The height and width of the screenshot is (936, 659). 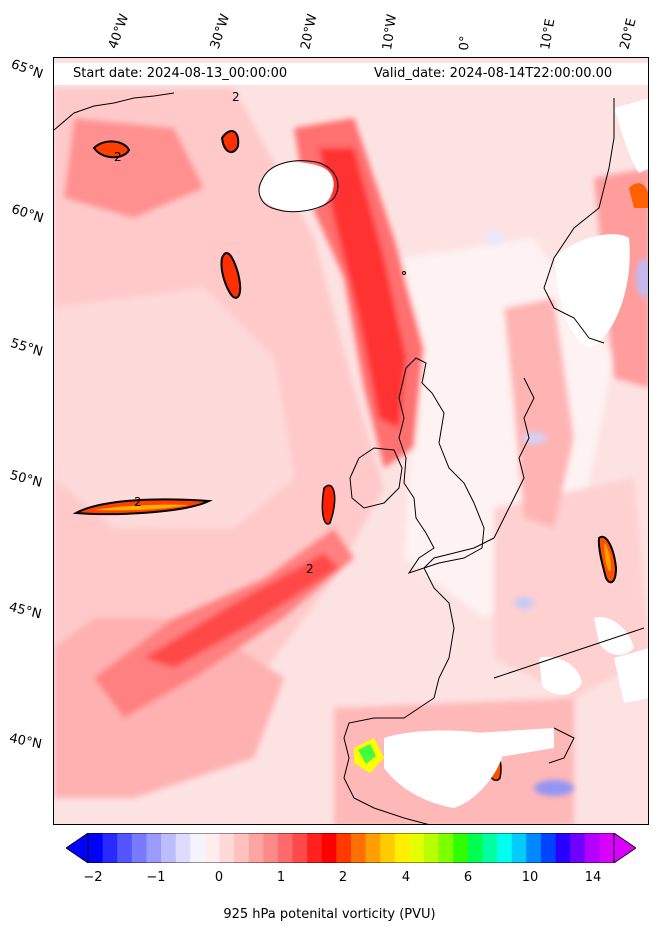 What do you see at coordinates (593, 877) in the screenshot?
I see `colorbar-tick: 14` at bounding box center [593, 877].